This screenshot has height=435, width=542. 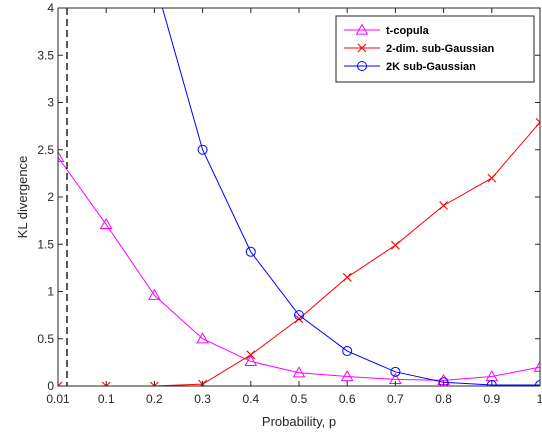 I want to click on y-tick-label: 4, so click(x=50, y=8).